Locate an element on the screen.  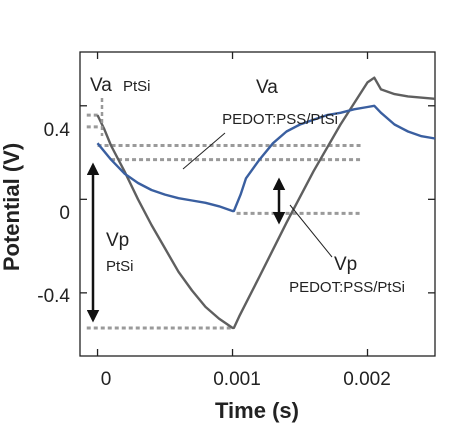
annotation-va-ptsi-sub: PtSi is located at coordinates (137, 86).